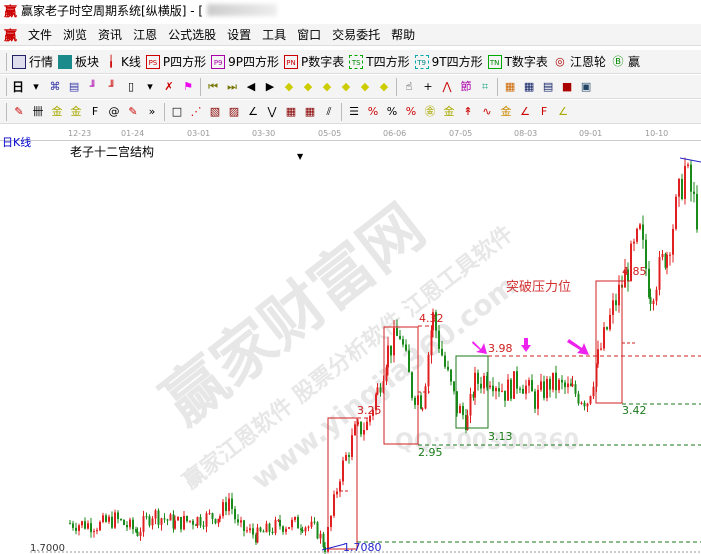 Image resolution: width=701 pixels, height=554 pixels. What do you see at coordinates (145, 35) in the screenshot?
I see `menu-gann: 江恩` at bounding box center [145, 35].